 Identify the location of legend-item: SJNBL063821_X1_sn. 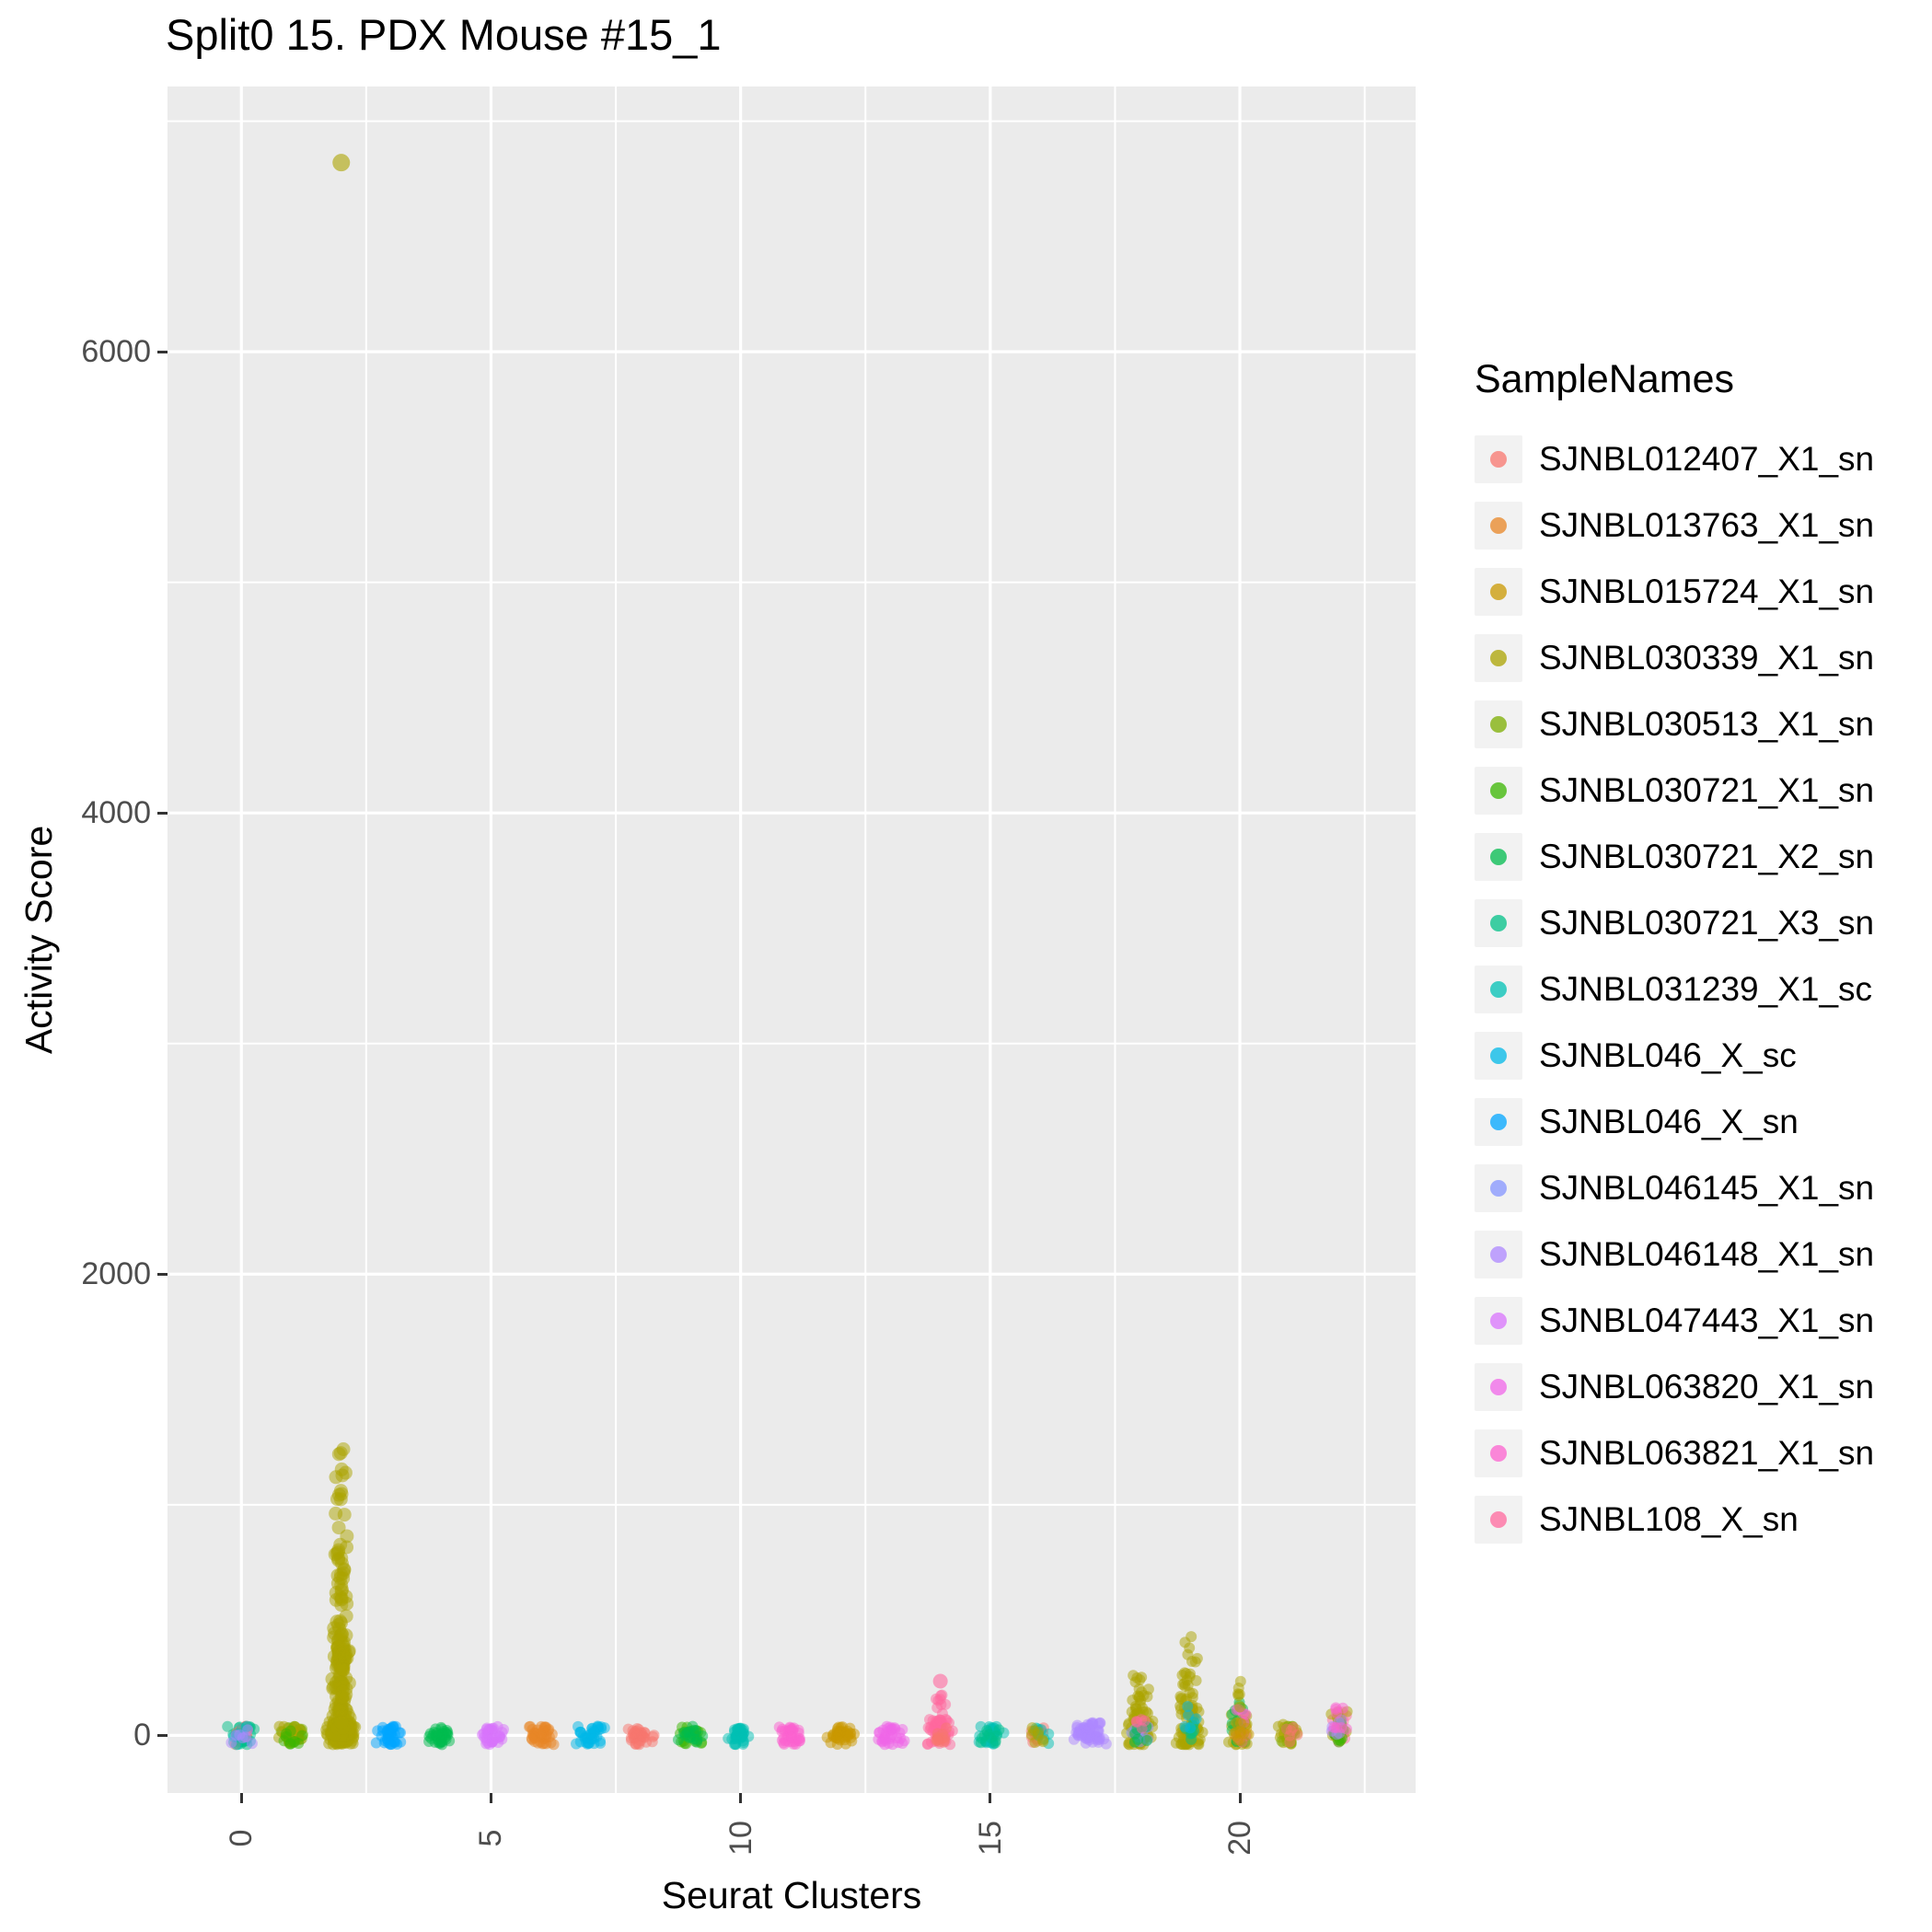
(1675, 1454).